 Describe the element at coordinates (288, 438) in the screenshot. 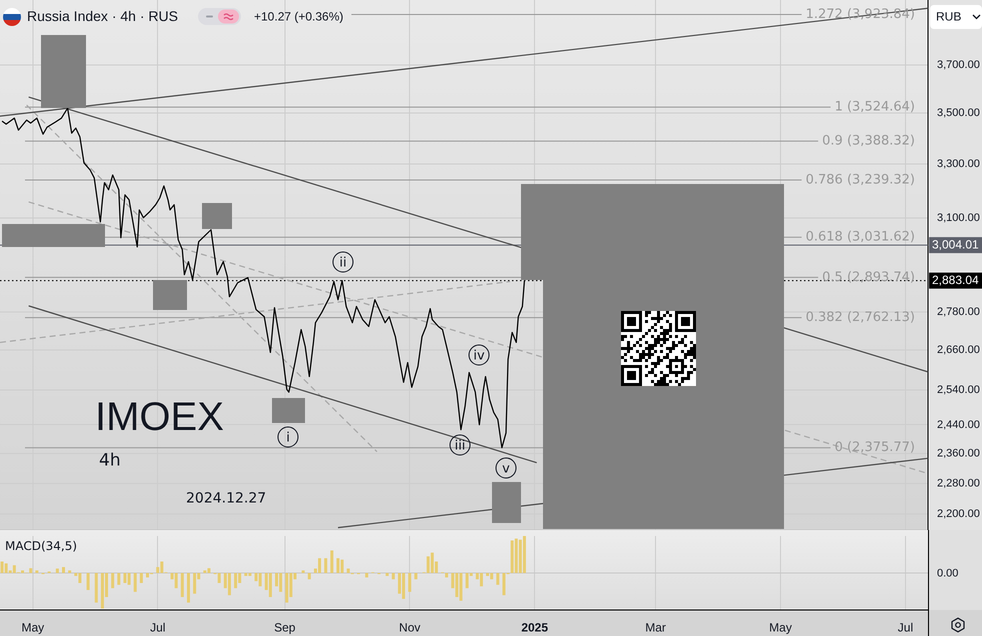

I see `annotation: i` at that location.